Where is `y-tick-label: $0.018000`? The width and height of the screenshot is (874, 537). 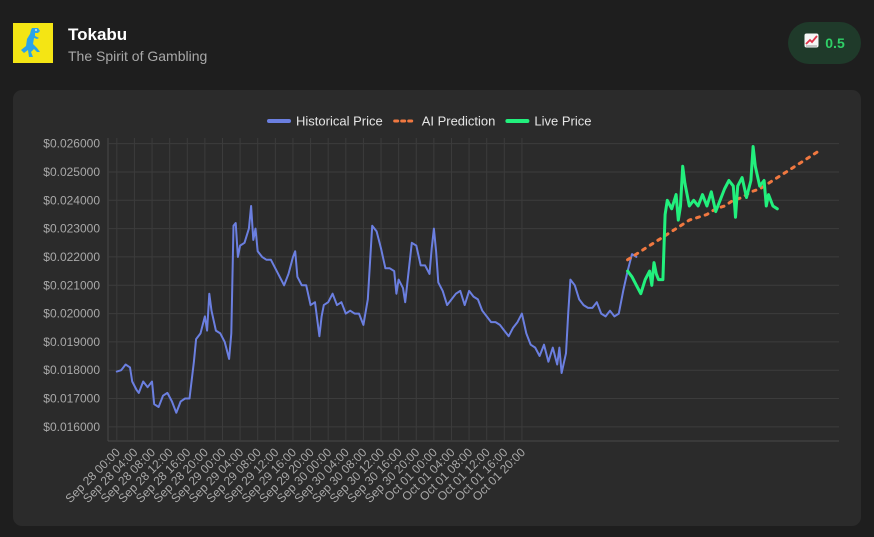
y-tick-label: $0.018000 is located at coordinates (71, 370).